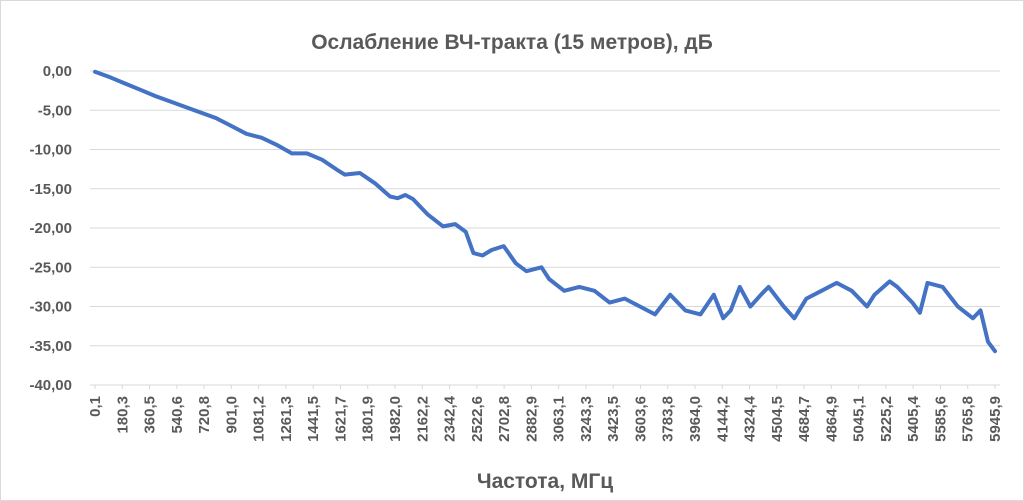 The height and width of the screenshot is (501, 1024). What do you see at coordinates (231, 415) in the screenshot?
I see `x-tick-label: 901,0` at bounding box center [231, 415].